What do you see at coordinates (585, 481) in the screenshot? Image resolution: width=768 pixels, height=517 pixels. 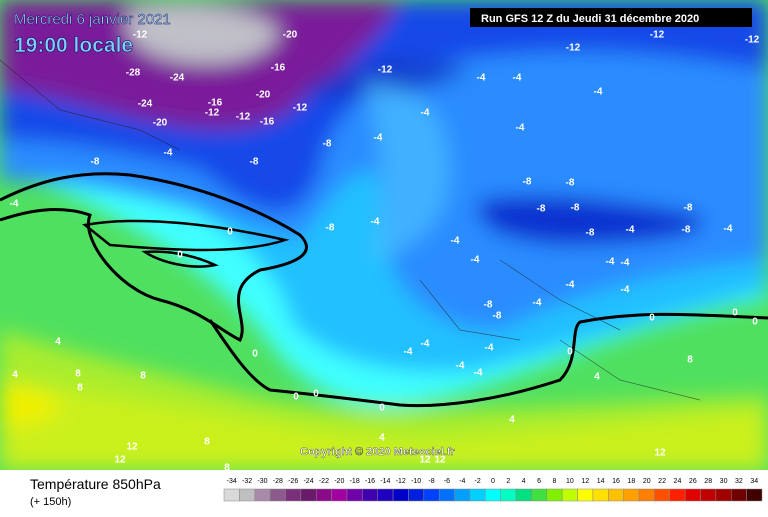 I see `scale-label: 12` at bounding box center [585, 481].